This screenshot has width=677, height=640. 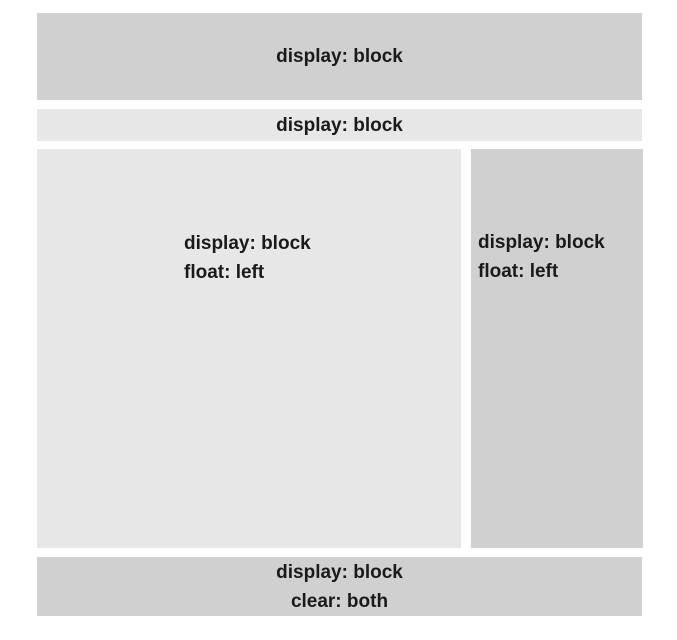 What do you see at coordinates (339, 572) in the screenshot?
I see `footer-display-label: display: block` at bounding box center [339, 572].